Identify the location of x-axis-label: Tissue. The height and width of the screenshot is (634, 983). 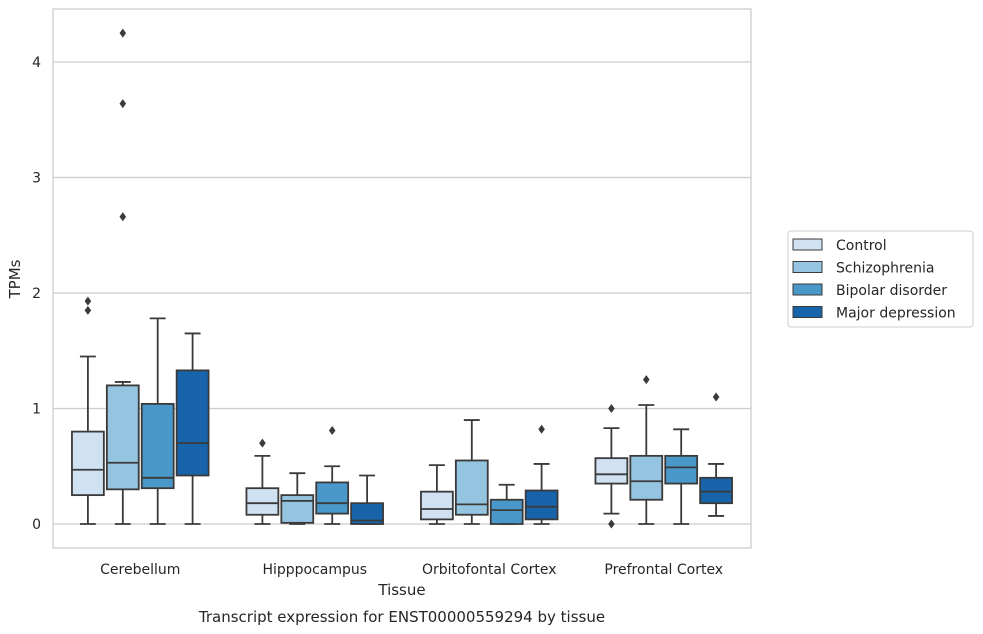
(401, 590).